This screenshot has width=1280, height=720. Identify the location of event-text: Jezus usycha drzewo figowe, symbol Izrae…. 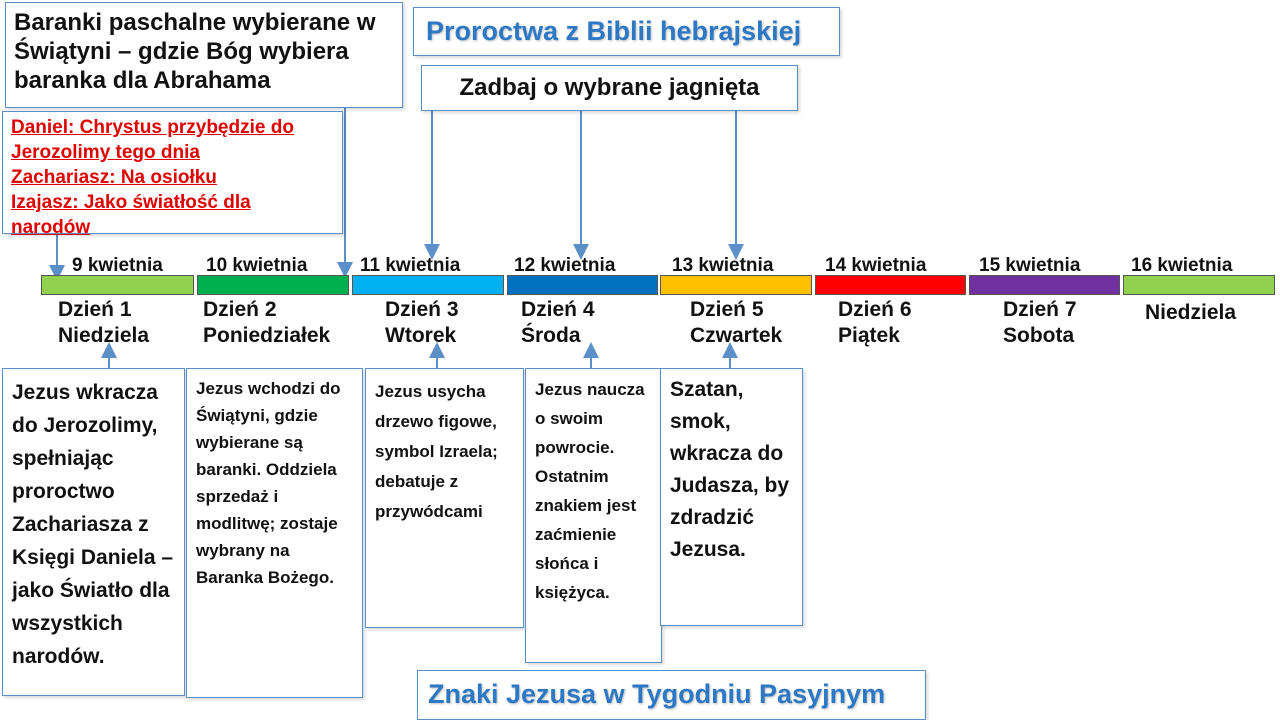
(436, 451).